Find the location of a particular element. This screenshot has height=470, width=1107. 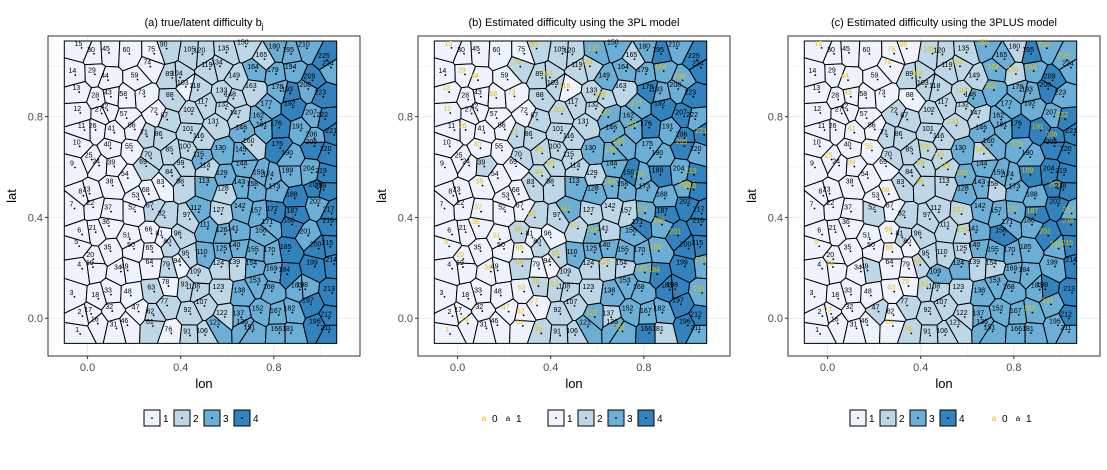

cell-label: 121 is located at coordinates (215, 323).